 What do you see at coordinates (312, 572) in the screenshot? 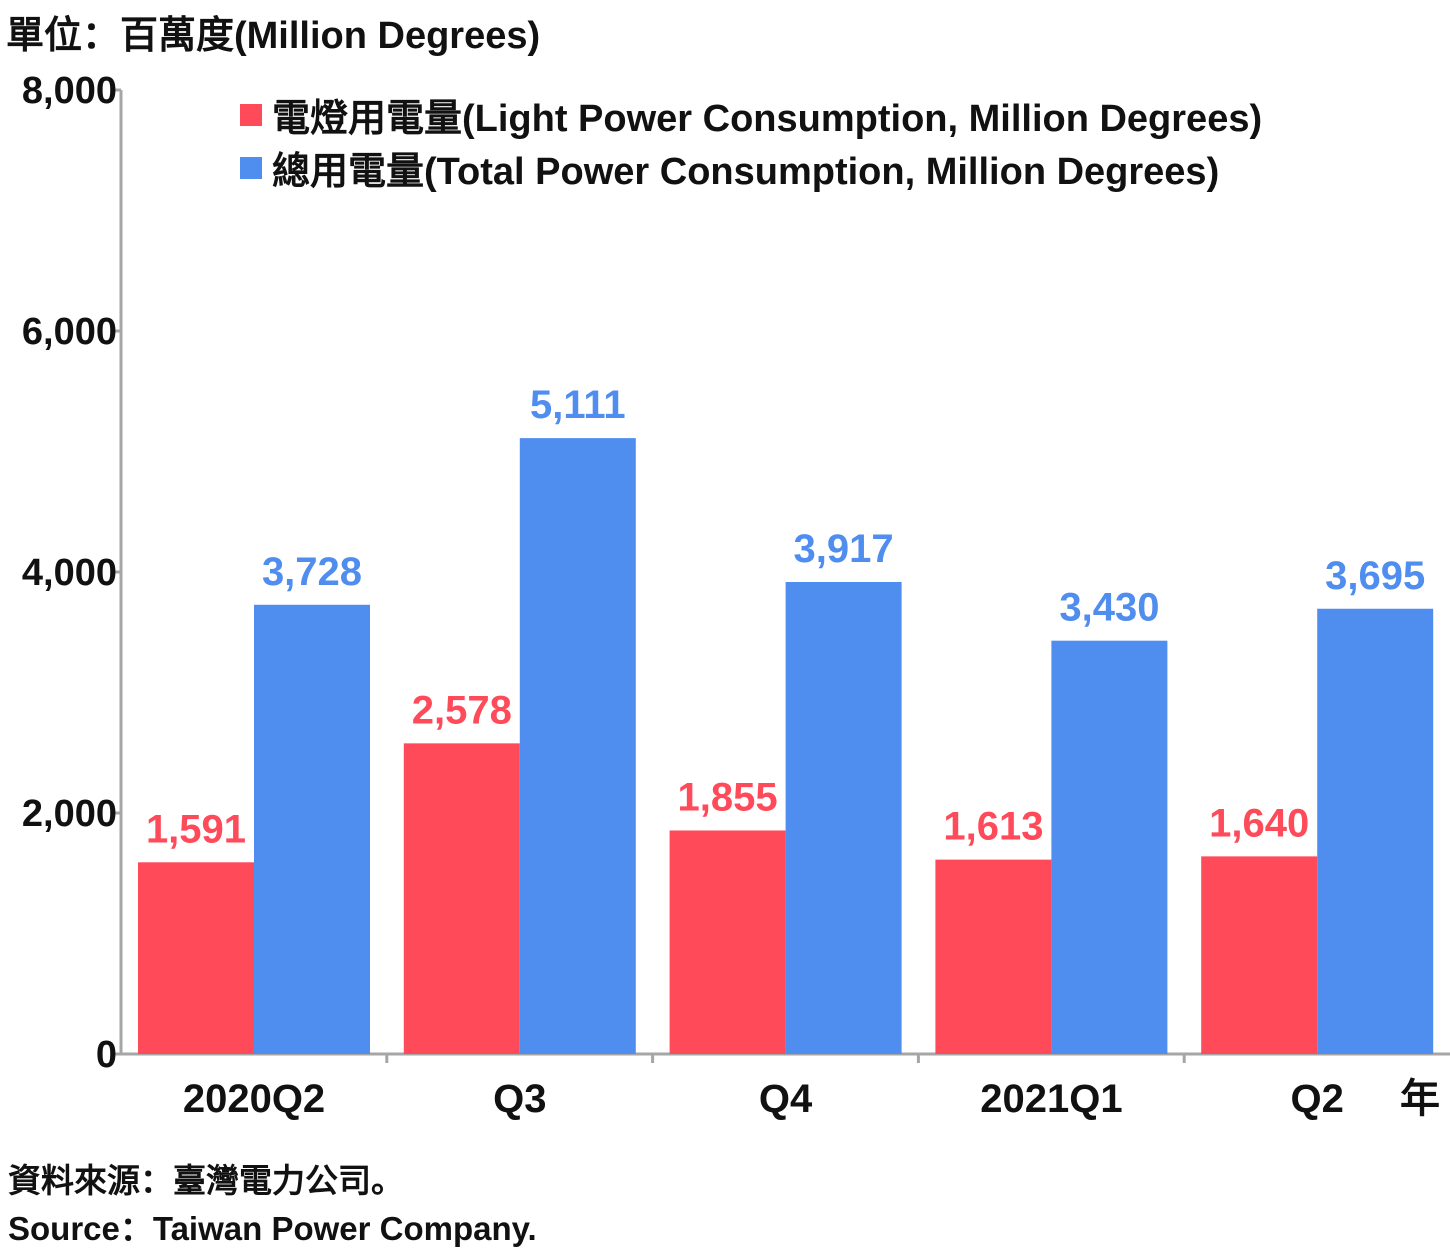
I see `data-label-total-1: 3,728` at bounding box center [312, 572].